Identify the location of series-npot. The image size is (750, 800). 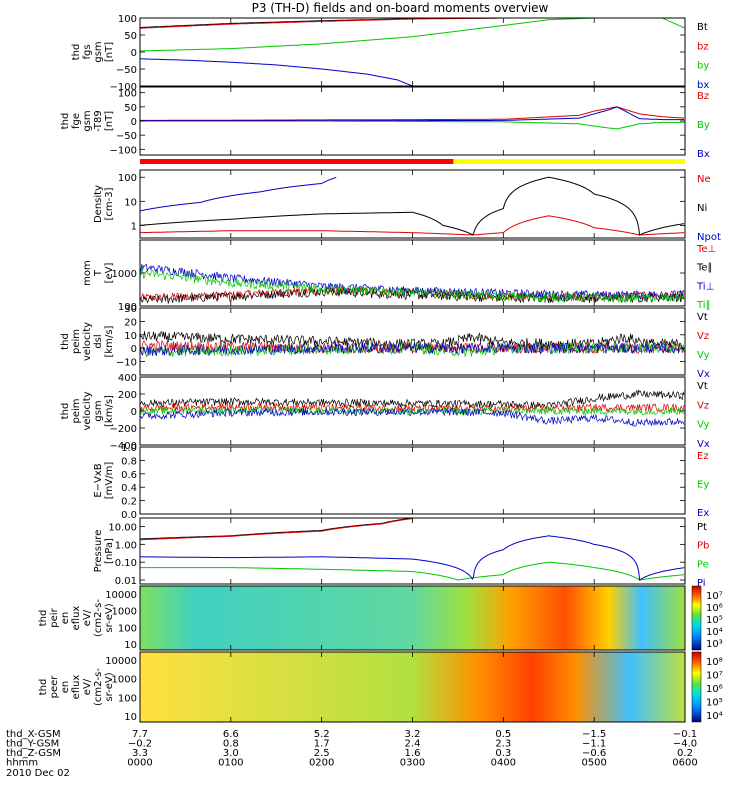
(238, 194).